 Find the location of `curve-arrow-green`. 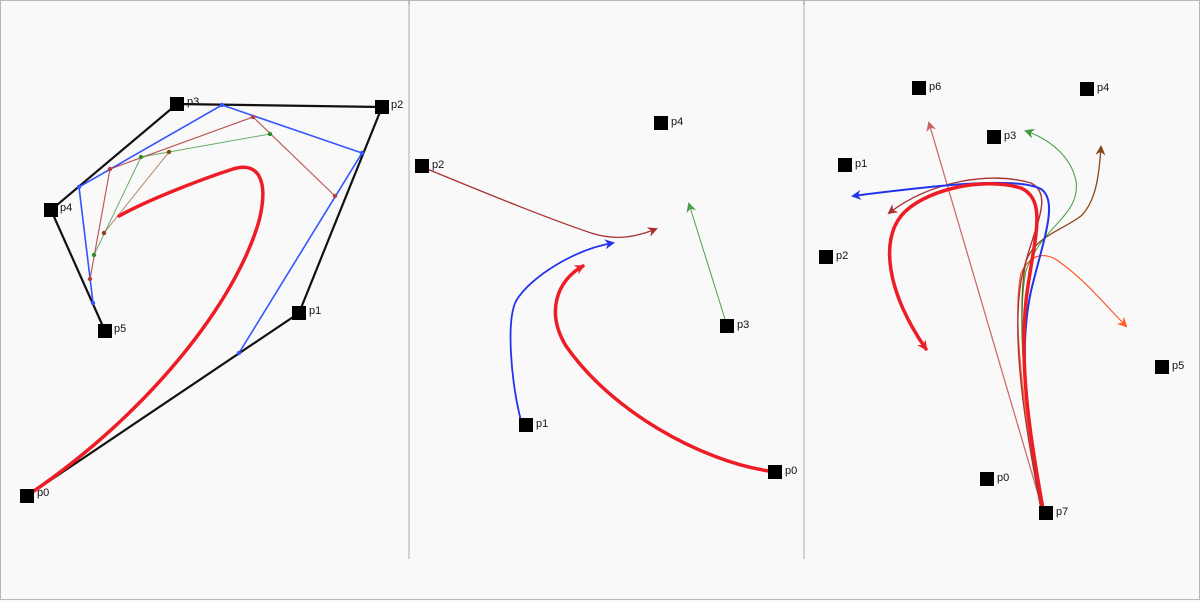

curve-arrow-green is located at coordinates (706, 261).